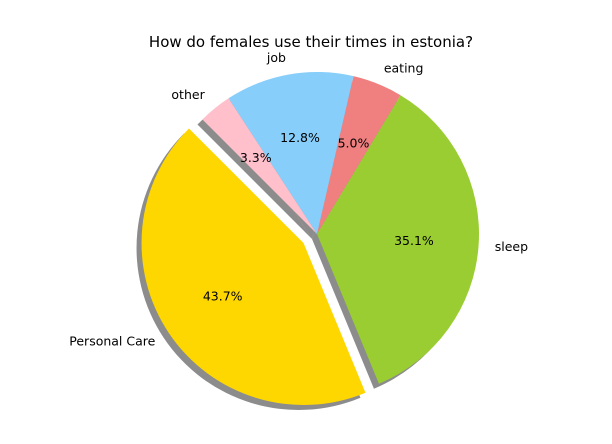 Image resolution: width=612 pixels, height=444 pixels. I want to click on slice-job, so click(291, 153).